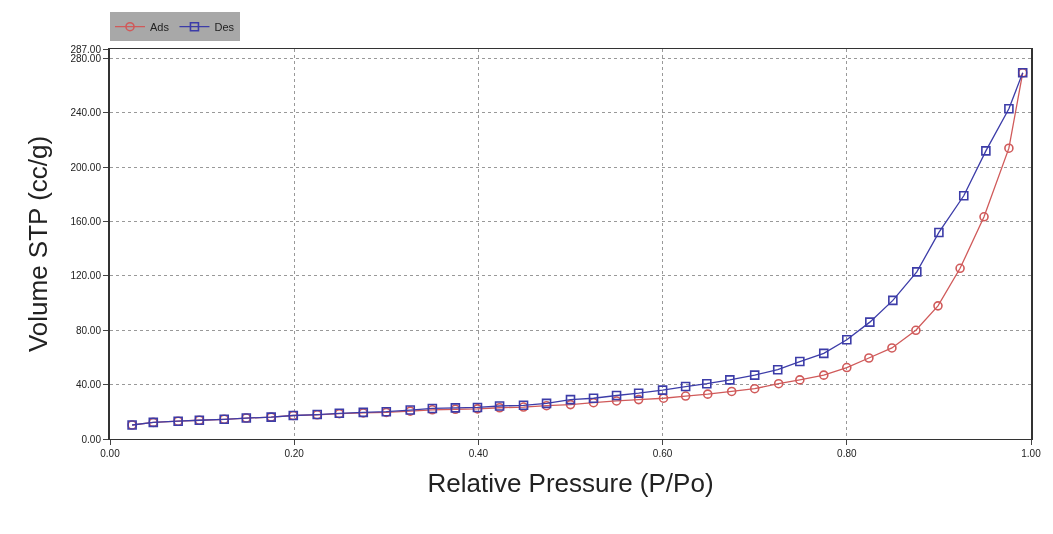 The image size is (1053, 534). I want to click on y-tick-label: 40.00, so click(88, 385).